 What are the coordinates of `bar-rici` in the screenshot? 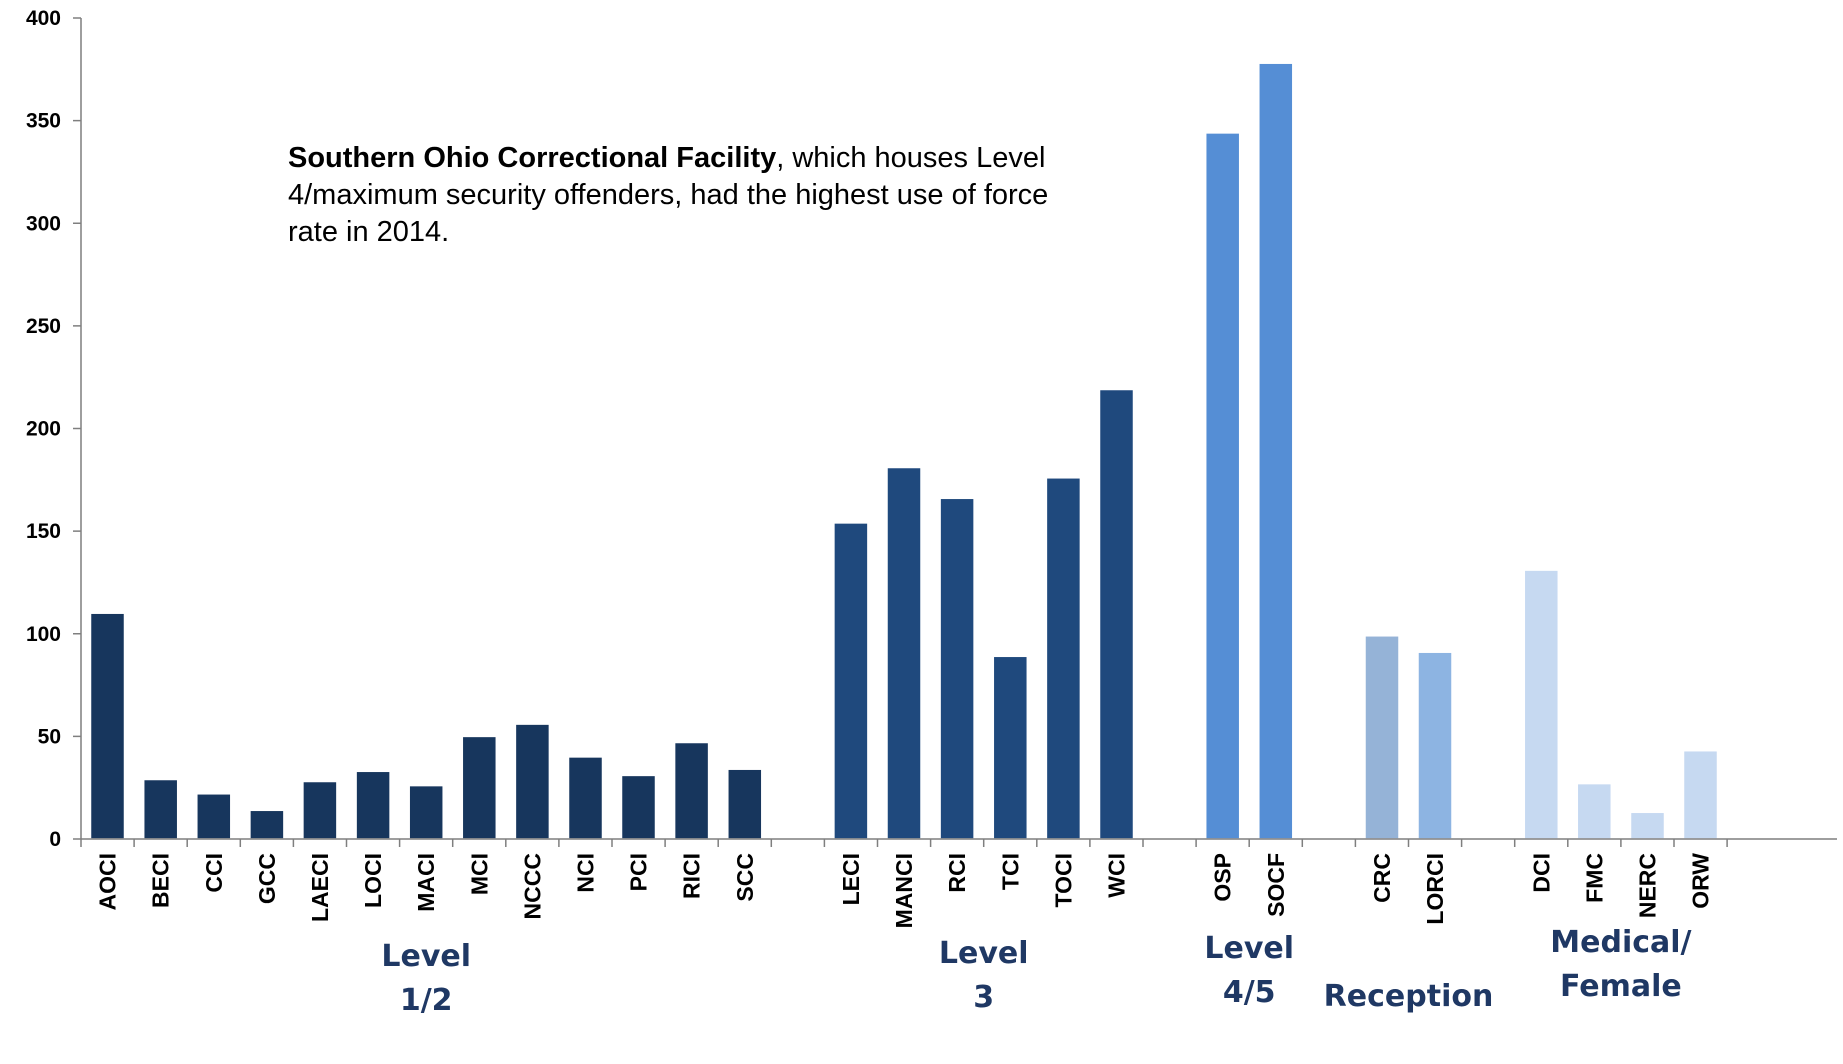 It's located at (691, 790).